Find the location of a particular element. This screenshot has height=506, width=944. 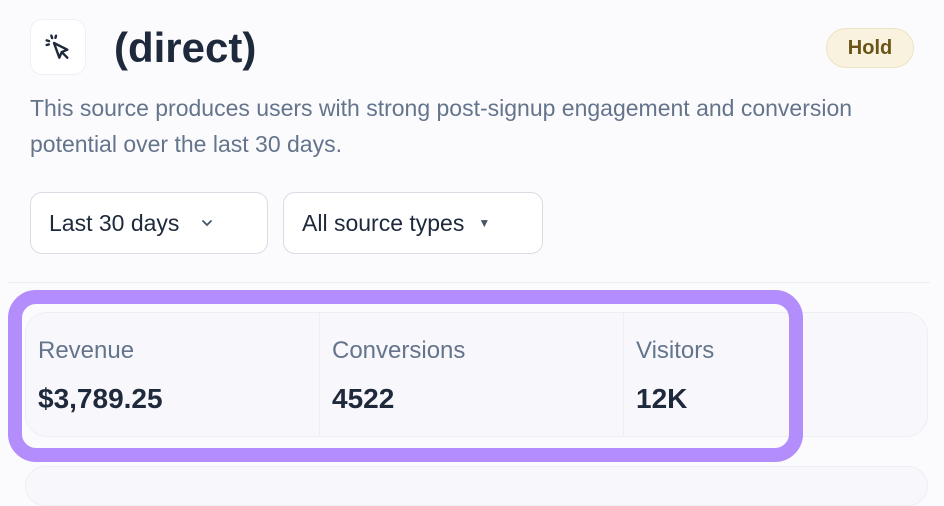

stat-value: 12K is located at coordinates (662, 398).